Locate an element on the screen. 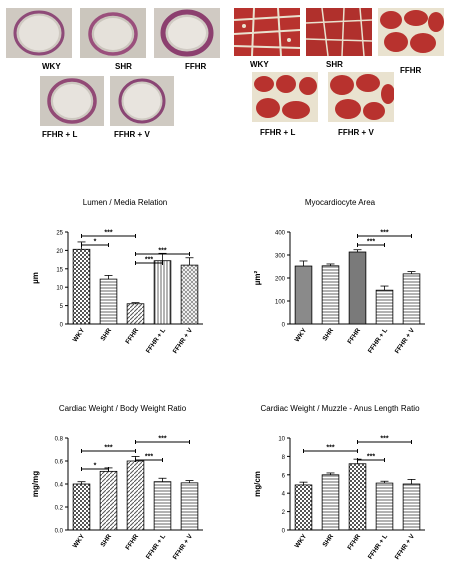 Image resolution: width=452 pixels, height=585 pixels. vessel-label-ffhr: FFHR is located at coordinates (196, 66).